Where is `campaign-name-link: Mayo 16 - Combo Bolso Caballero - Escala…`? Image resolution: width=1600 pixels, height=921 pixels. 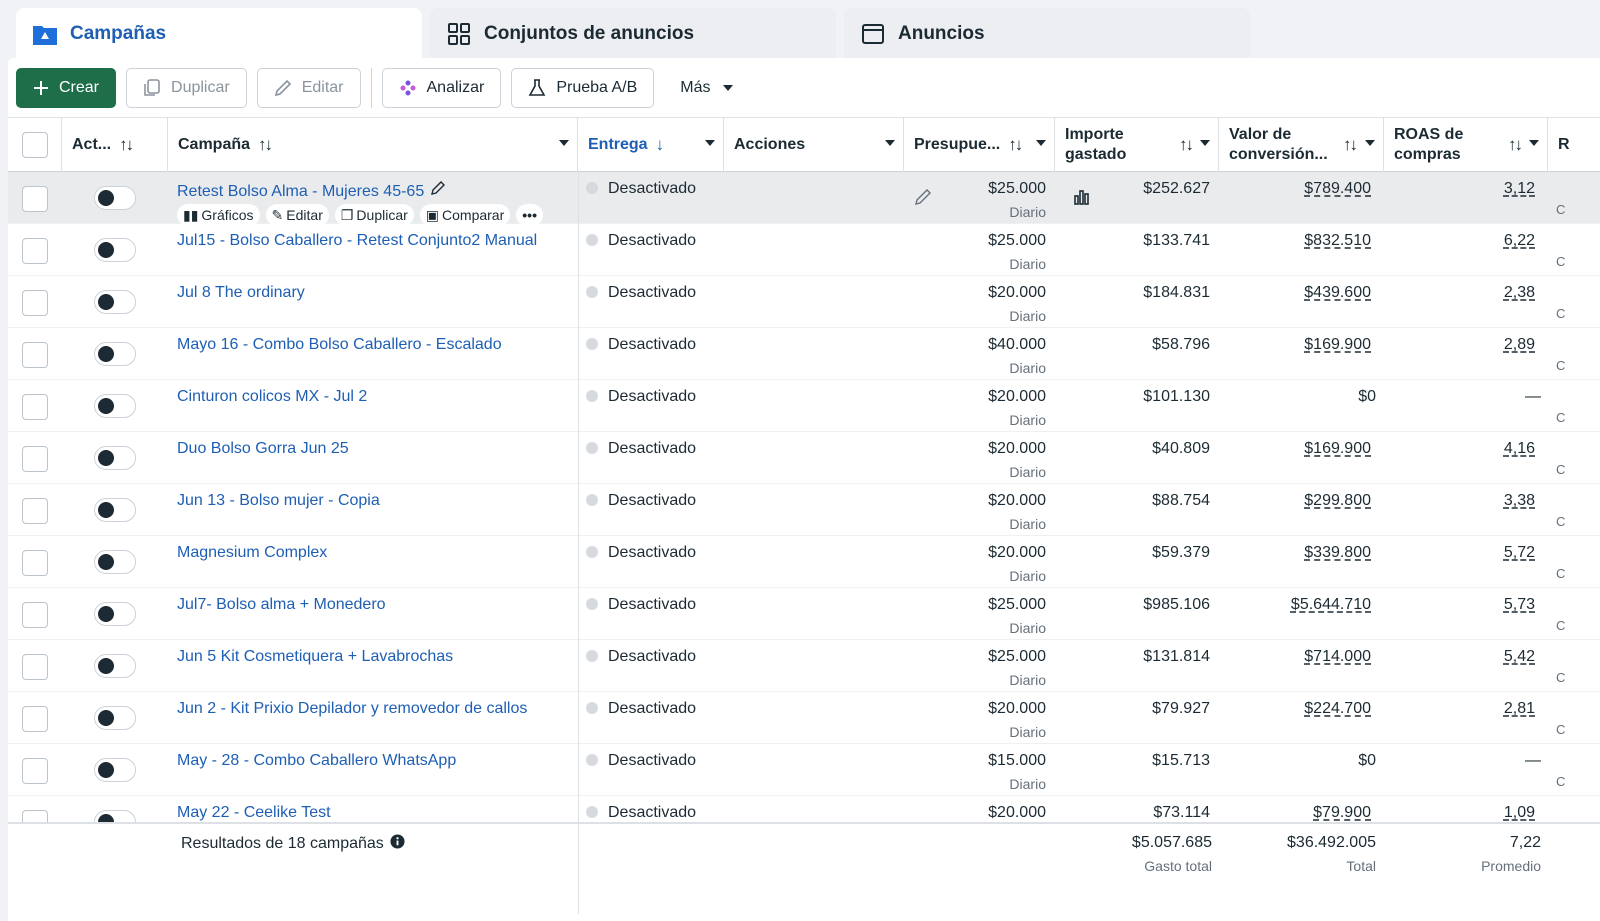 campaign-name-link: Mayo 16 - Combo Bolso Caballero - Escala… is located at coordinates (339, 344).